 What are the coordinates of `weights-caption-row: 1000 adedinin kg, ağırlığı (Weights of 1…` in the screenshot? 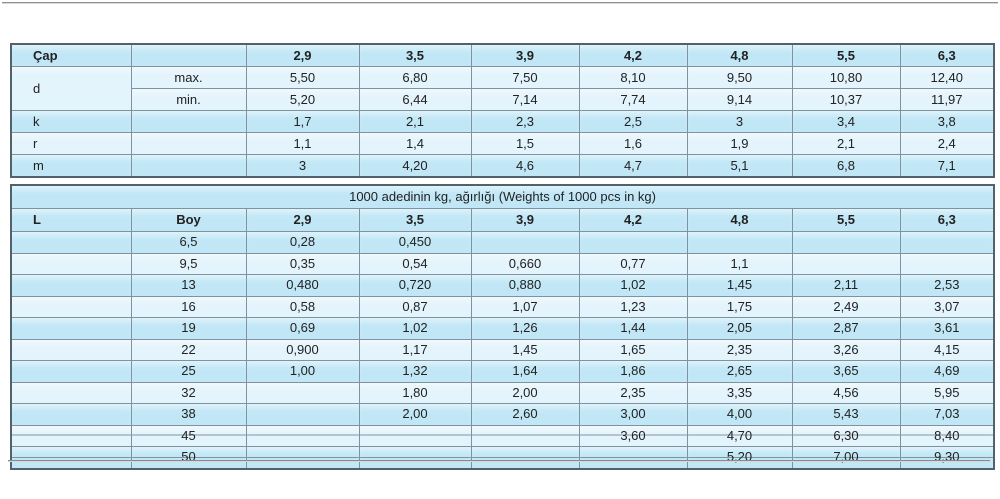 It's located at (502, 196).